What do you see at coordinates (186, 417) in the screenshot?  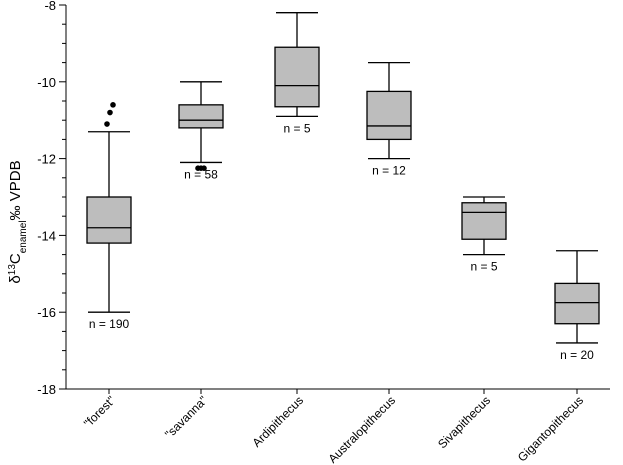 I see `x-category-label: "savanna"` at bounding box center [186, 417].